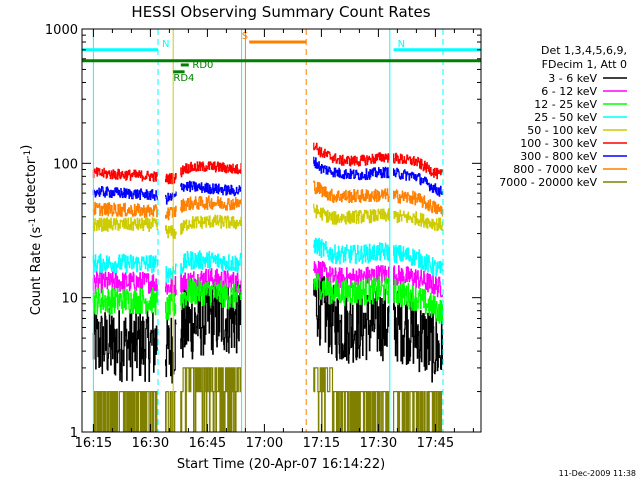  Describe the element at coordinates (565, 117) in the screenshot. I see `legend-entry-label: 25 - 50 keV` at that location.